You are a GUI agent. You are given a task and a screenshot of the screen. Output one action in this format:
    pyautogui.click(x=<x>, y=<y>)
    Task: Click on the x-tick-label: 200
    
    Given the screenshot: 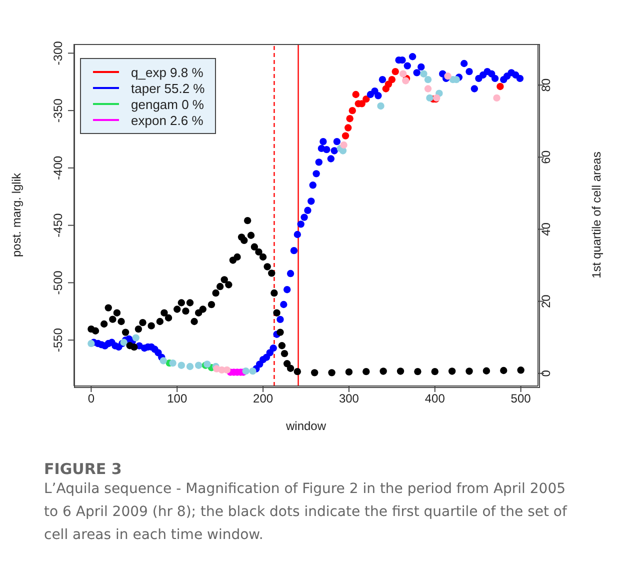 What is the action you would take?
    pyautogui.click(x=263, y=399)
    